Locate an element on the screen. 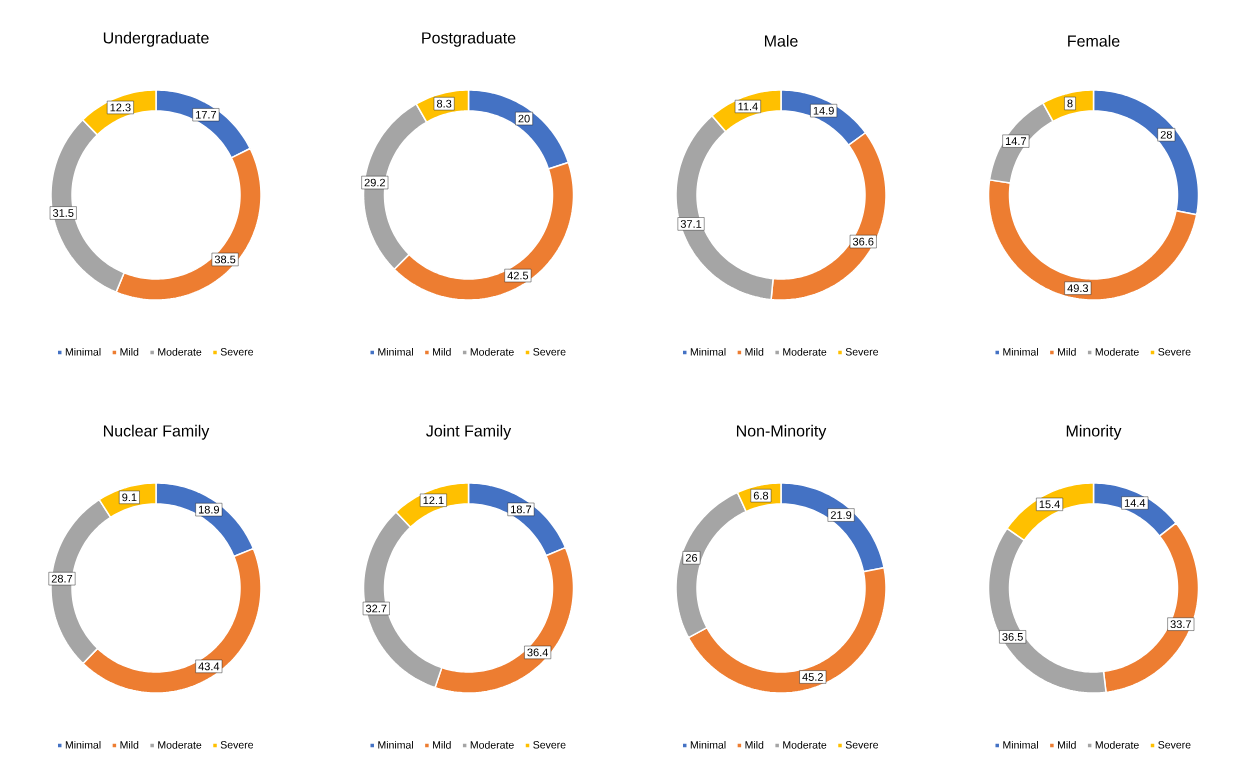 The image size is (1250, 781). chart-title: Male is located at coordinates (781, 40).